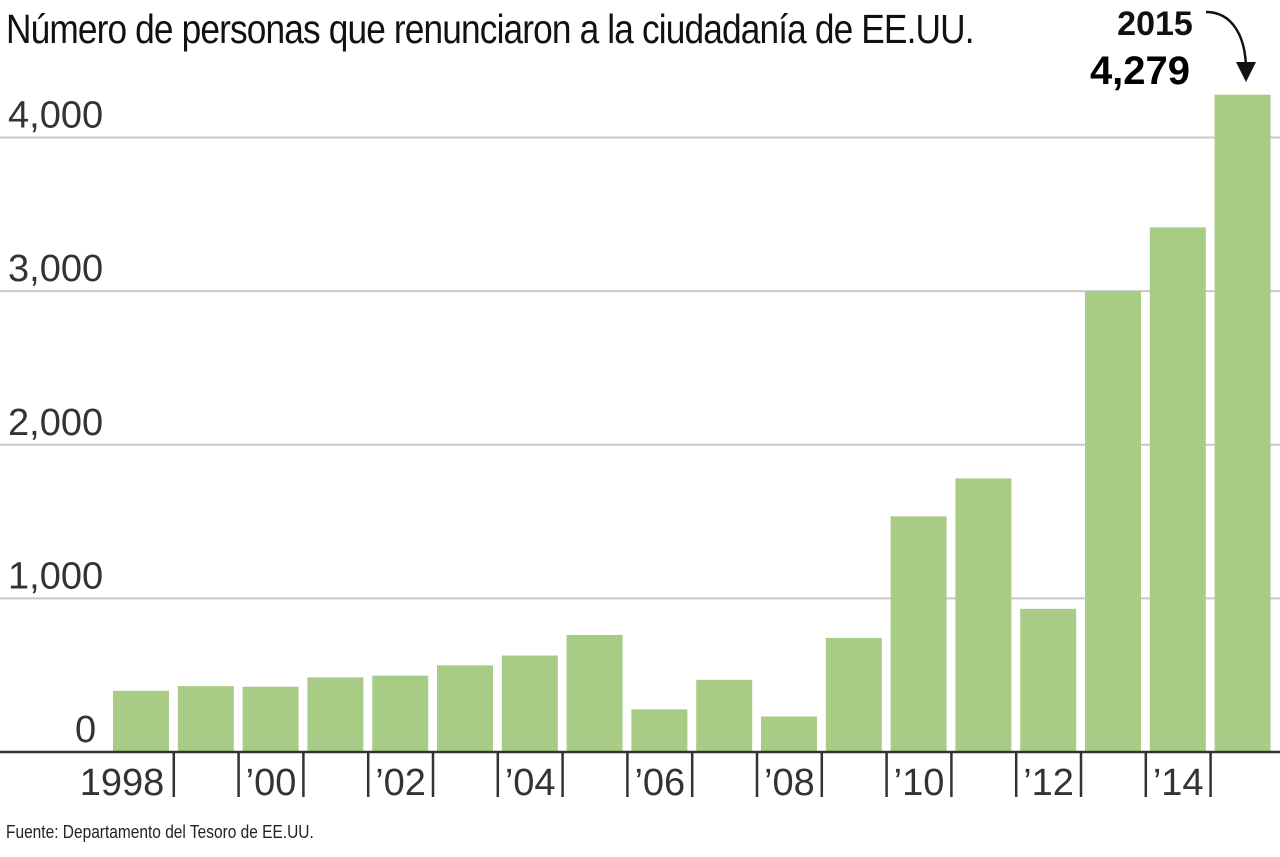 The width and height of the screenshot is (1280, 857). Describe the element at coordinates (335, 714) in the screenshot. I see `bar-2001` at that location.